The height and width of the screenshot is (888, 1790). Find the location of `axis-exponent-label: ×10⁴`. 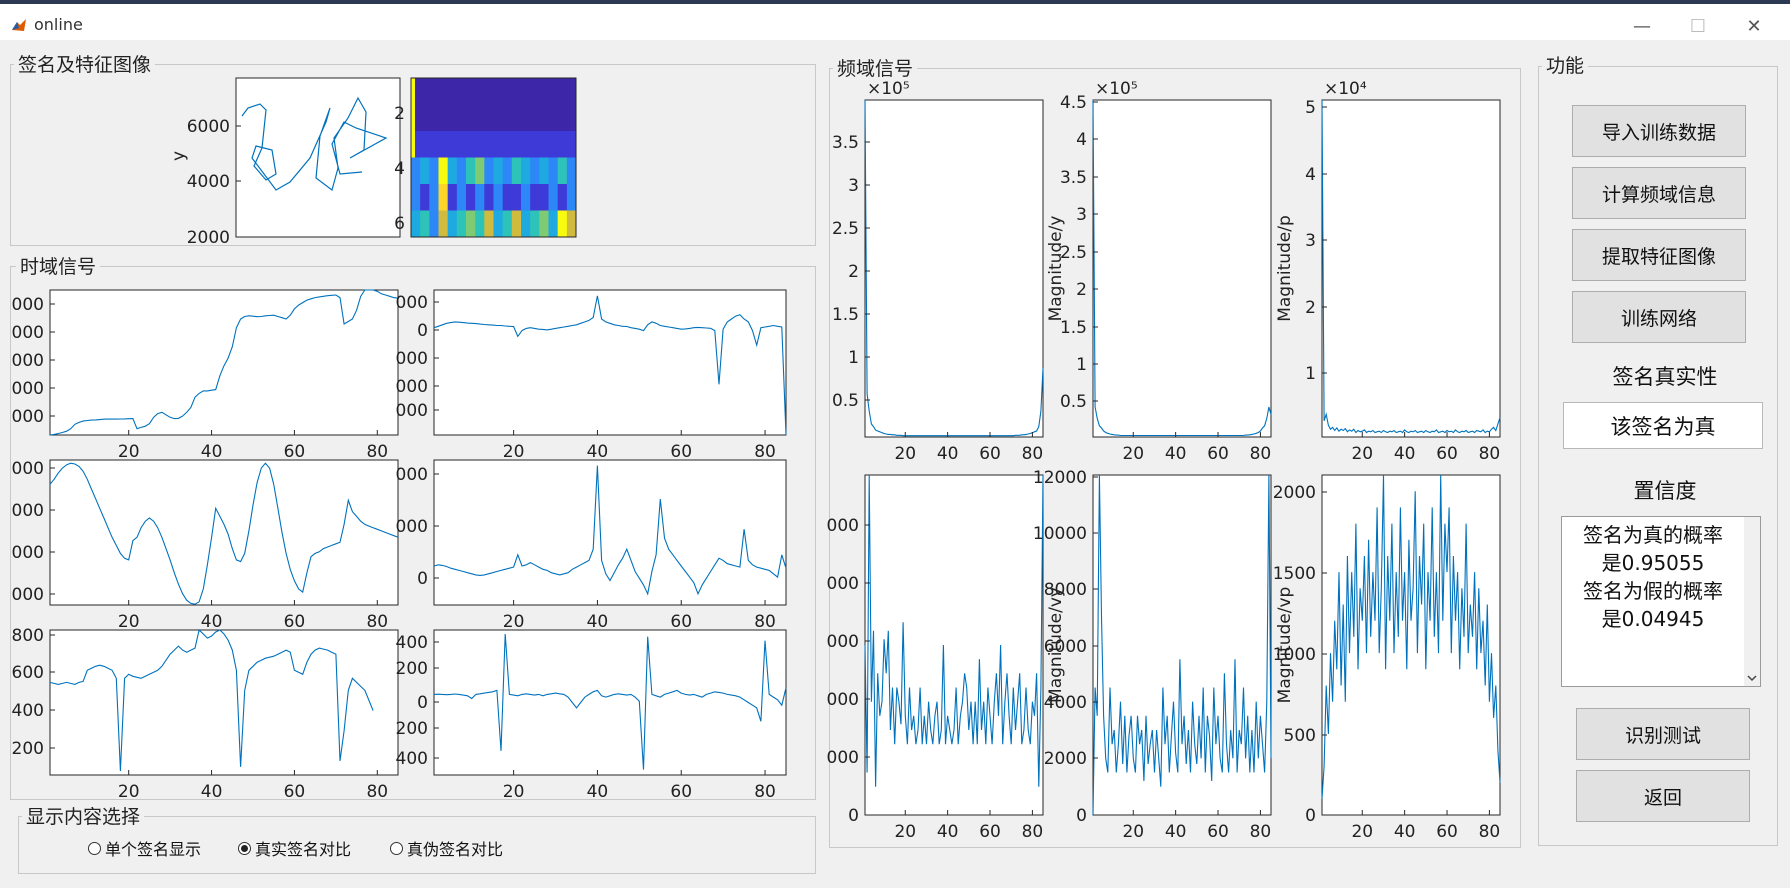

axis-exponent-label: ×10⁴ is located at coordinates (1345, 89).